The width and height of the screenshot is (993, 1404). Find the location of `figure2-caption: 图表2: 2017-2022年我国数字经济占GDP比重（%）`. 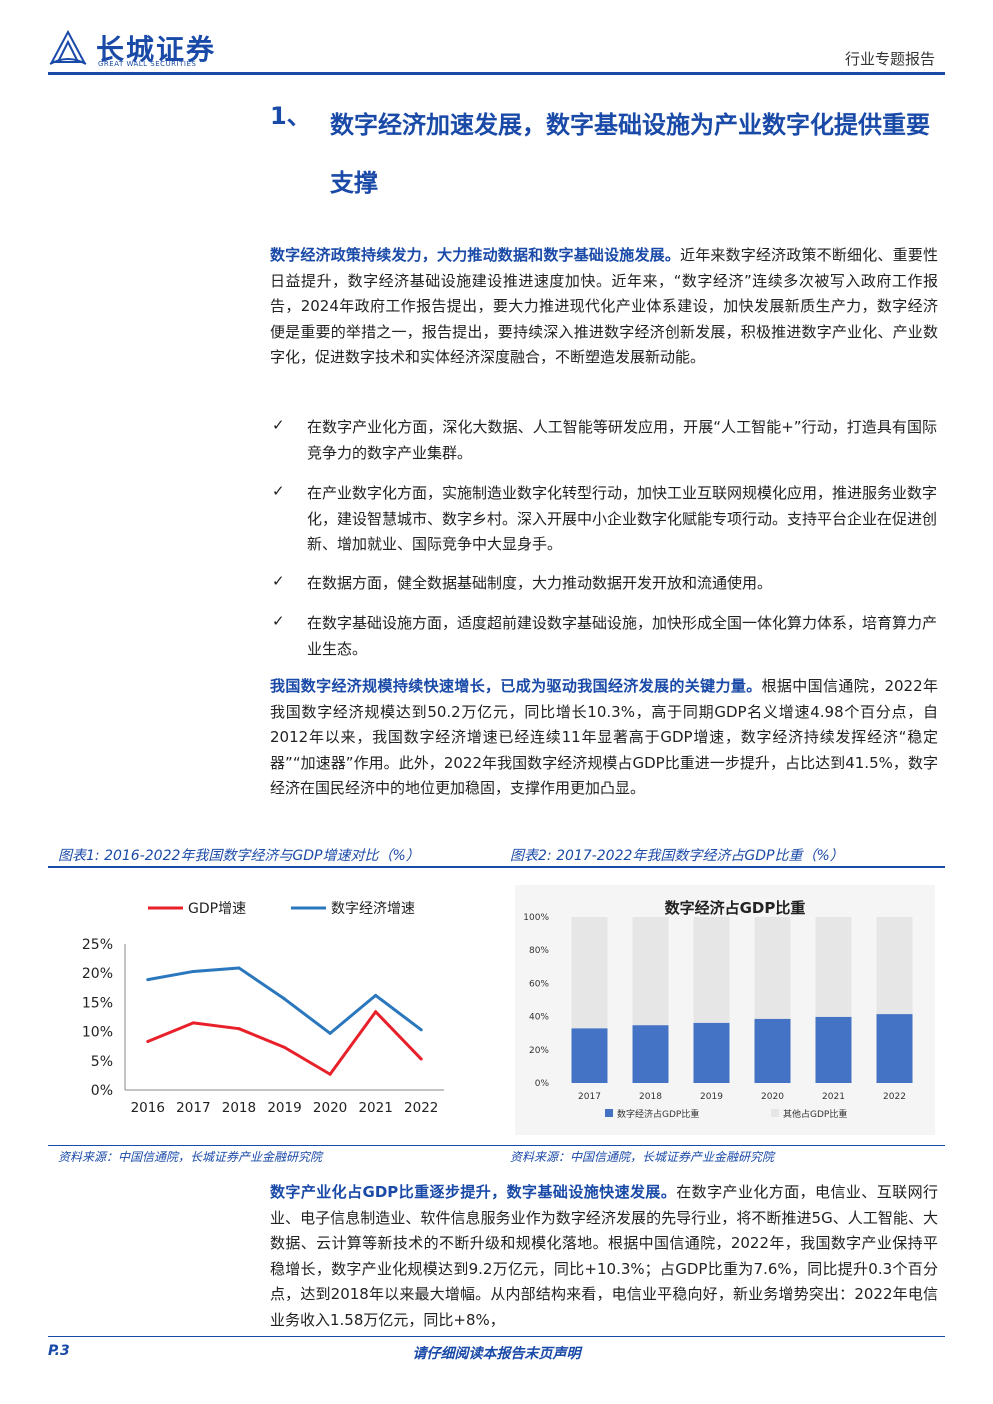

figure2-caption: 图表2: 2017-2022年我国数字经济占GDP比重（%） is located at coordinates (677, 856).